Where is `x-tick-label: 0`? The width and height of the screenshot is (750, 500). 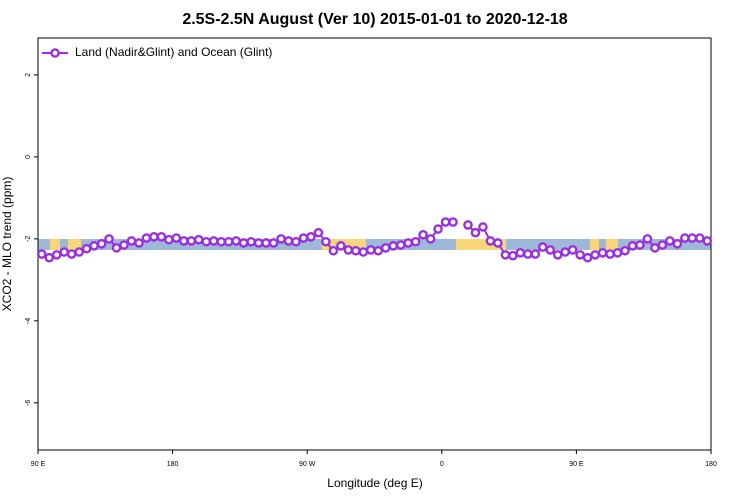 x-tick-label: 0 is located at coordinates (442, 464).